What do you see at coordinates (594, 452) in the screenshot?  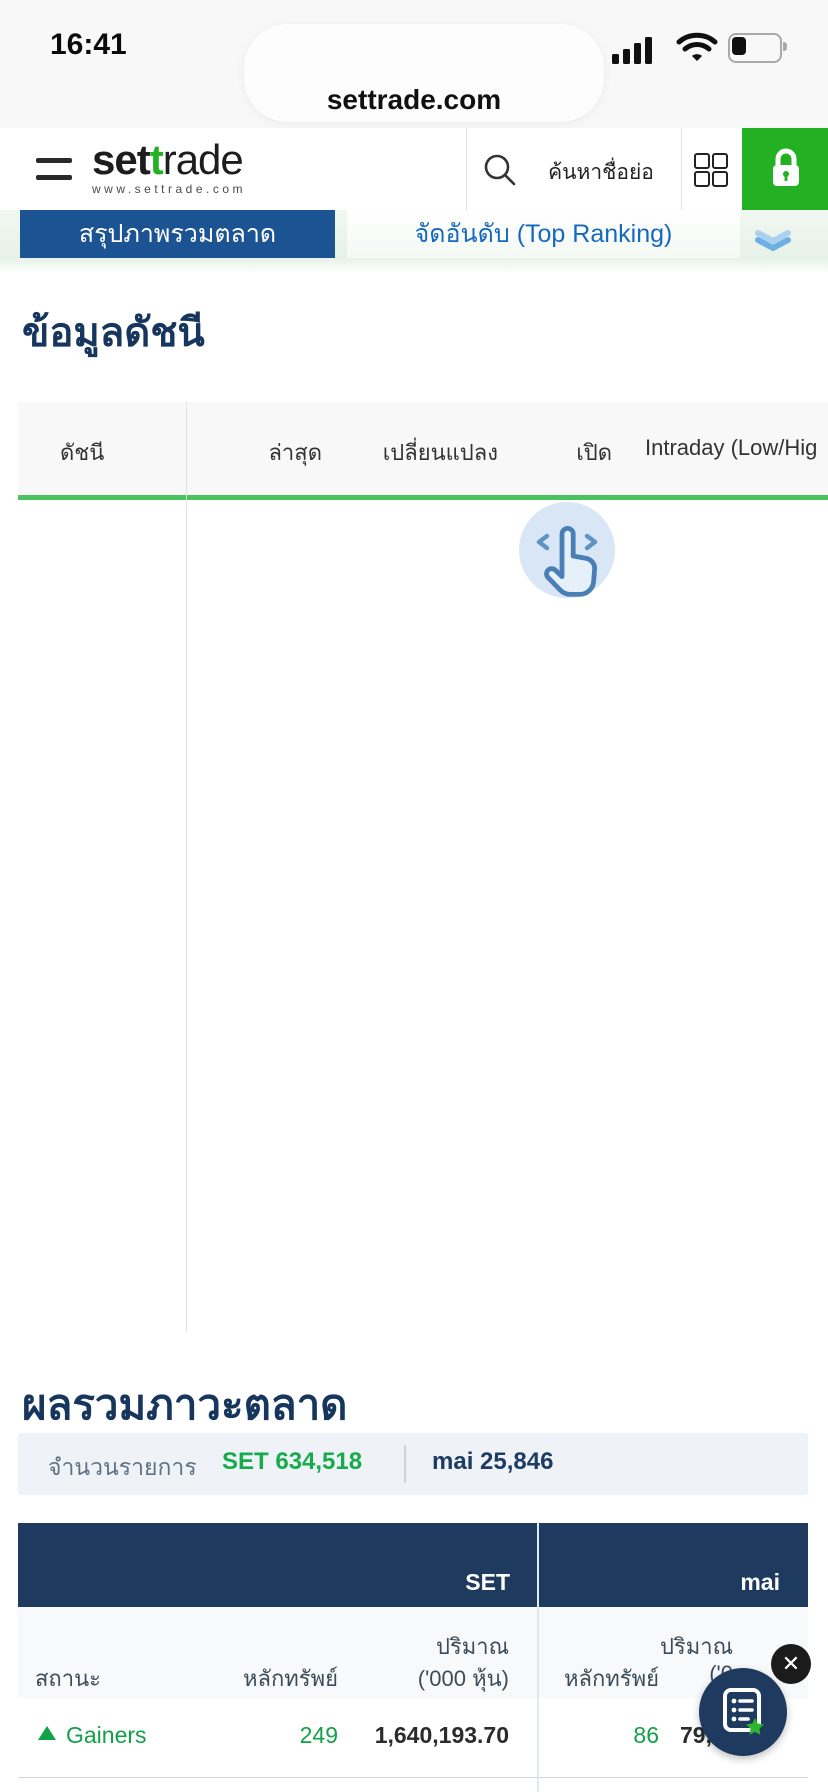 I see `col-open: เปิด` at bounding box center [594, 452].